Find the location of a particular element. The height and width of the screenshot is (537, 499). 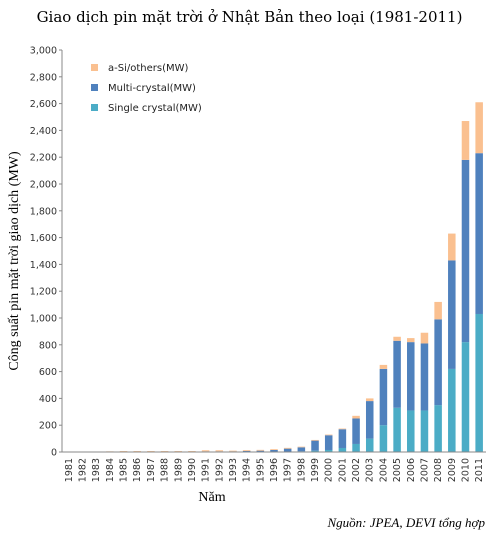

x-tick-label: 1986 is located at coordinates (137, 470).